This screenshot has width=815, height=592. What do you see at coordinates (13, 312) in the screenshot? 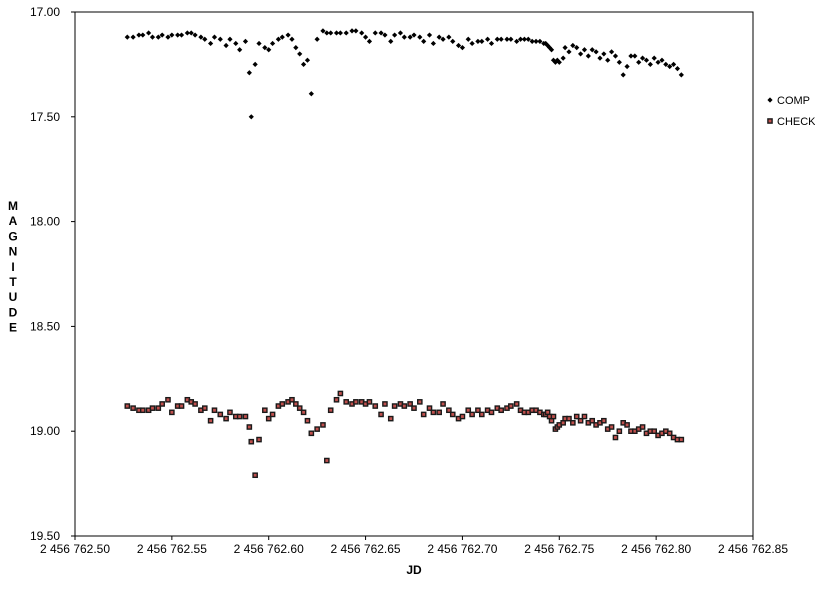
I see `y-axis-label-letter: D` at bounding box center [13, 312].